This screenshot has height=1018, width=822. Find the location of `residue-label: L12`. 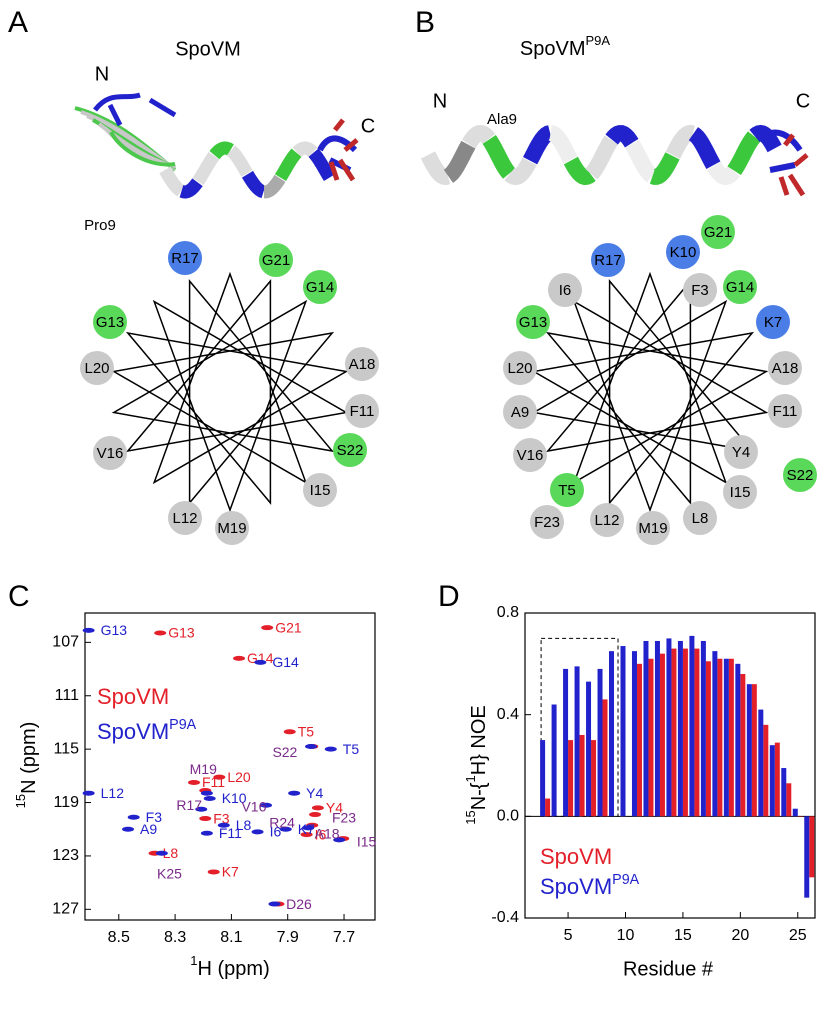

residue-label: L12 is located at coordinates (184, 518).